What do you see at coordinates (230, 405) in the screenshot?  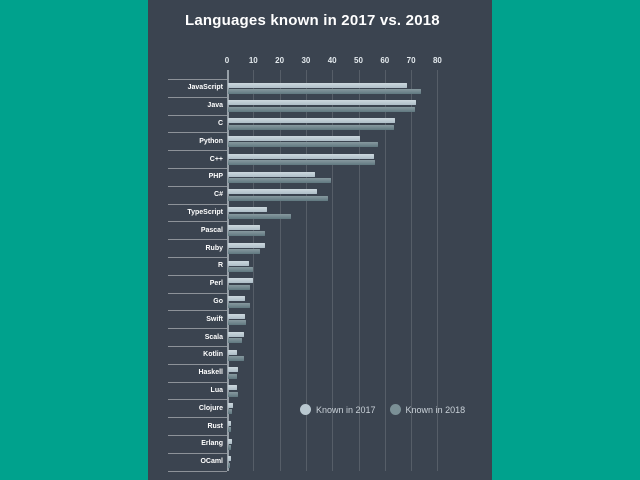 I see `bar-2017-clojure` at bounding box center [230, 405].